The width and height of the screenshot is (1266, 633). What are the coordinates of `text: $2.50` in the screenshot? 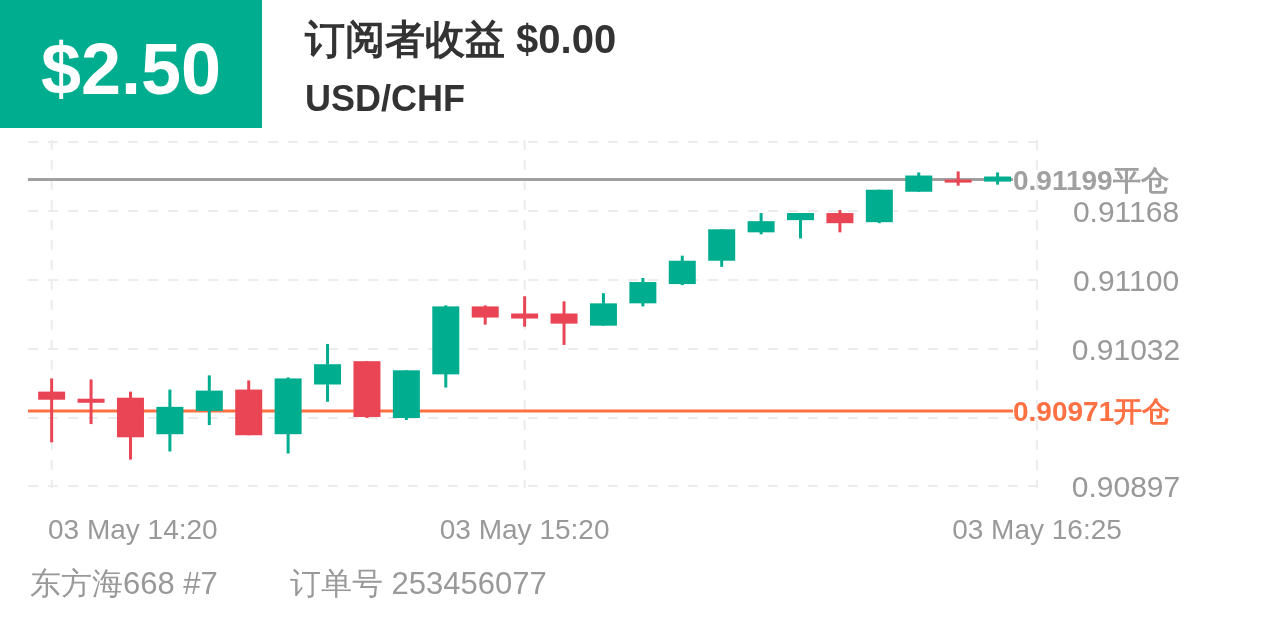 It's located at (131, 69).